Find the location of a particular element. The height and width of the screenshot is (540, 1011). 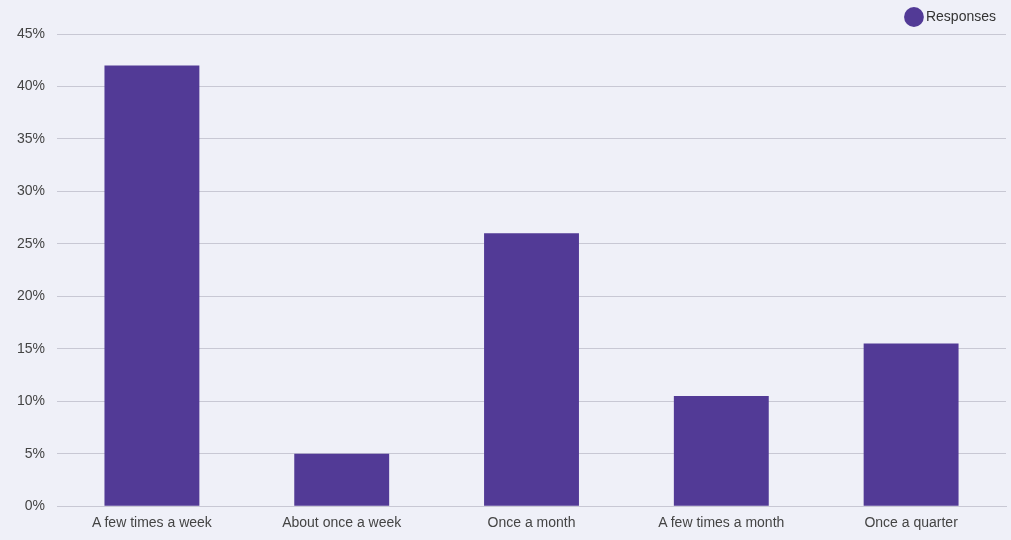

y-tick-label: 20% is located at coordinates (31, 295).